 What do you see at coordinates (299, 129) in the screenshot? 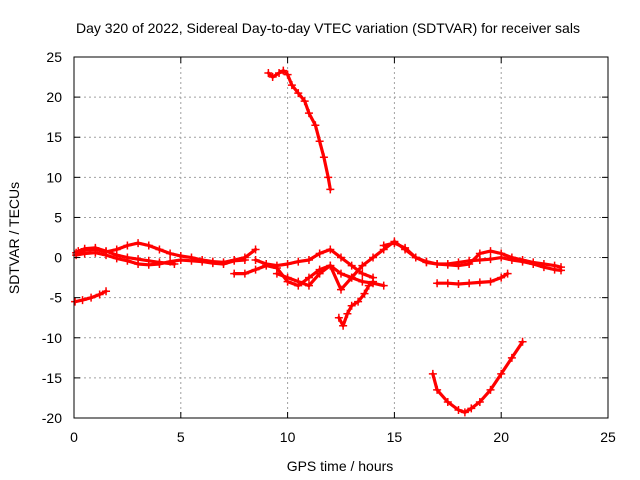
I see `data-series-track-e` at bounding box center [299, 129].